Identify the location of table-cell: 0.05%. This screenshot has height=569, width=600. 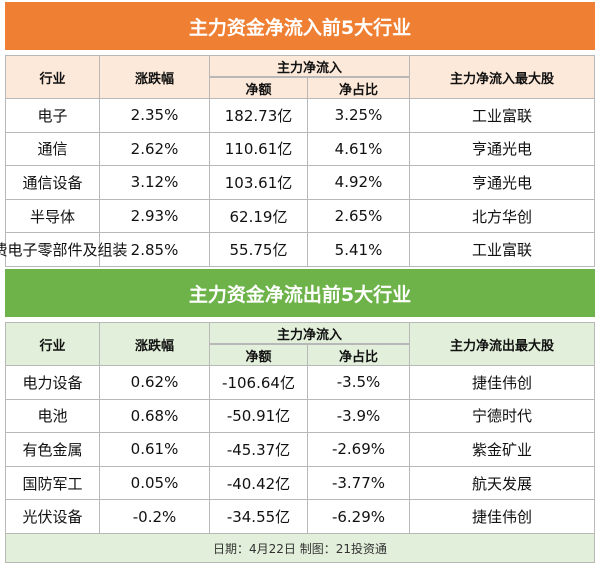
(155, 483).